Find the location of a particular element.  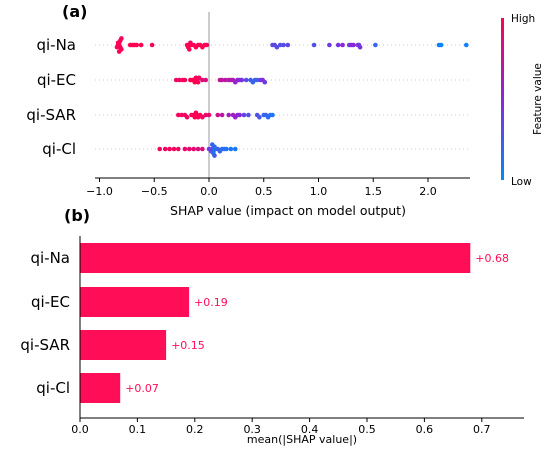

colorbar-low-label: Low is located at coordinates (521, 182).